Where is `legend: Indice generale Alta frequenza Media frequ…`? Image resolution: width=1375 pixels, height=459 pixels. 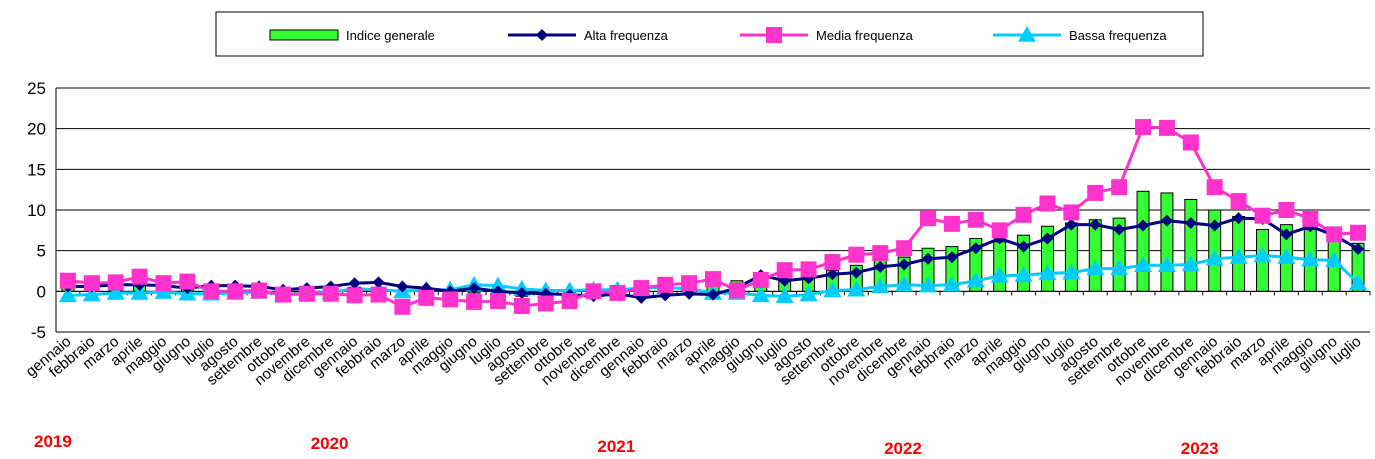 legend: Indice generale Alta frequenza Media frequ… is located at coordinates (709, 34).